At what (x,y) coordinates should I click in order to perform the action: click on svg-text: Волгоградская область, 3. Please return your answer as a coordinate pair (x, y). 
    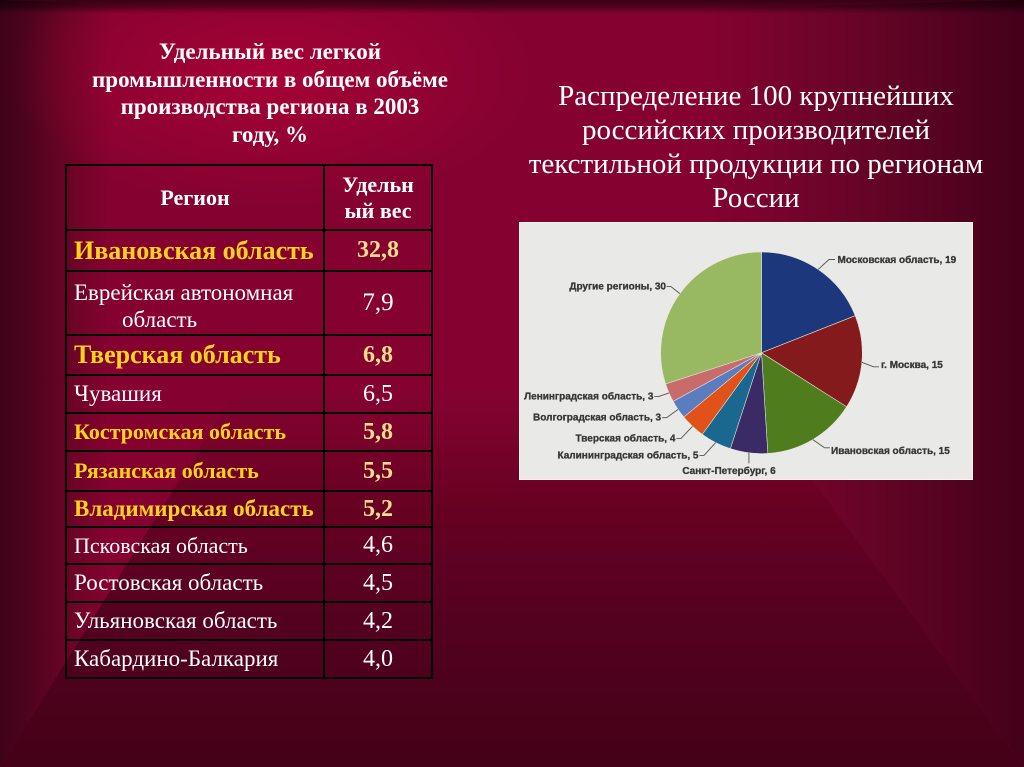
    Looking at the image, I should click on (597, 418).